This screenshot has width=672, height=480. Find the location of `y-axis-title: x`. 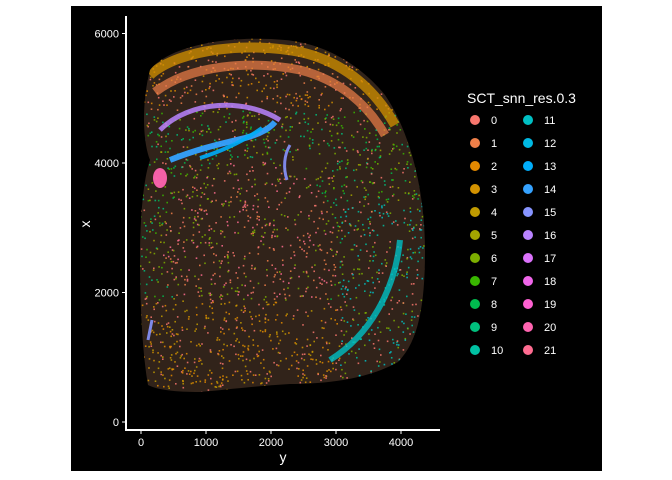

y-axis-title: x is located at coordinates (85, 224).